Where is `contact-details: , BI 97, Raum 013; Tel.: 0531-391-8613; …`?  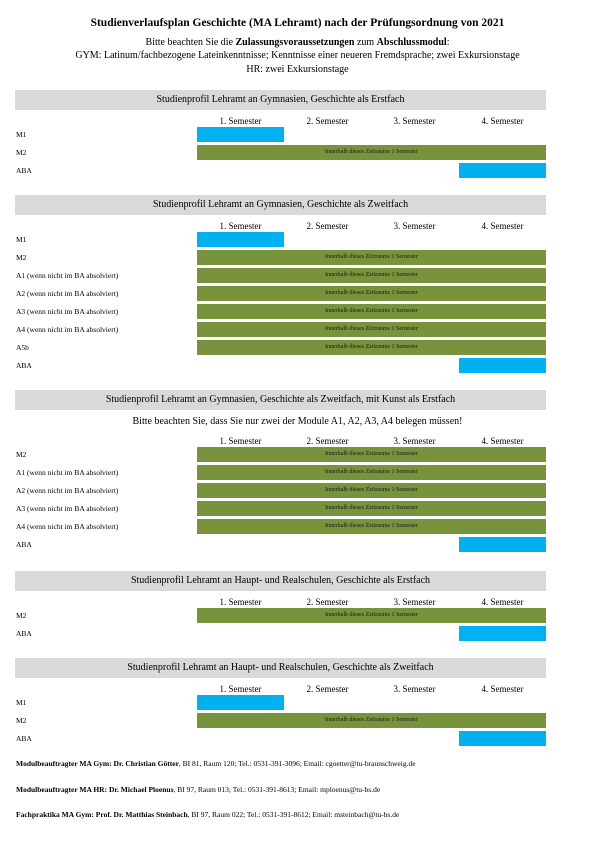 contact-details: , BI 97, Raum 013; Tel.: 0531-391-8613; … is located at coordinates (277, 789).